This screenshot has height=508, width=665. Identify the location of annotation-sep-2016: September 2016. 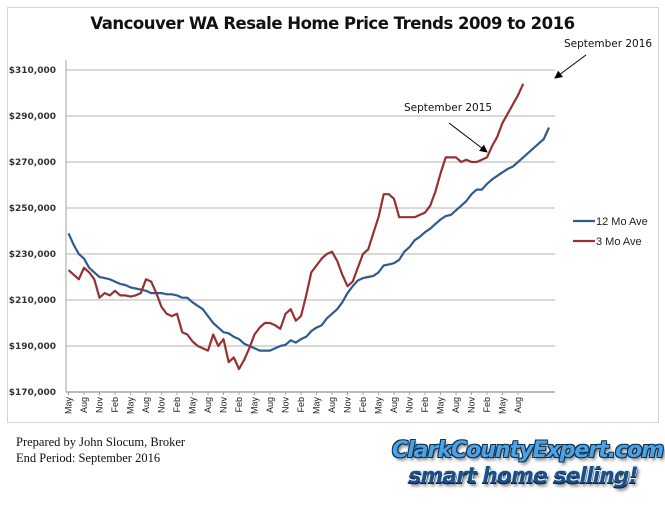
(603, 58).